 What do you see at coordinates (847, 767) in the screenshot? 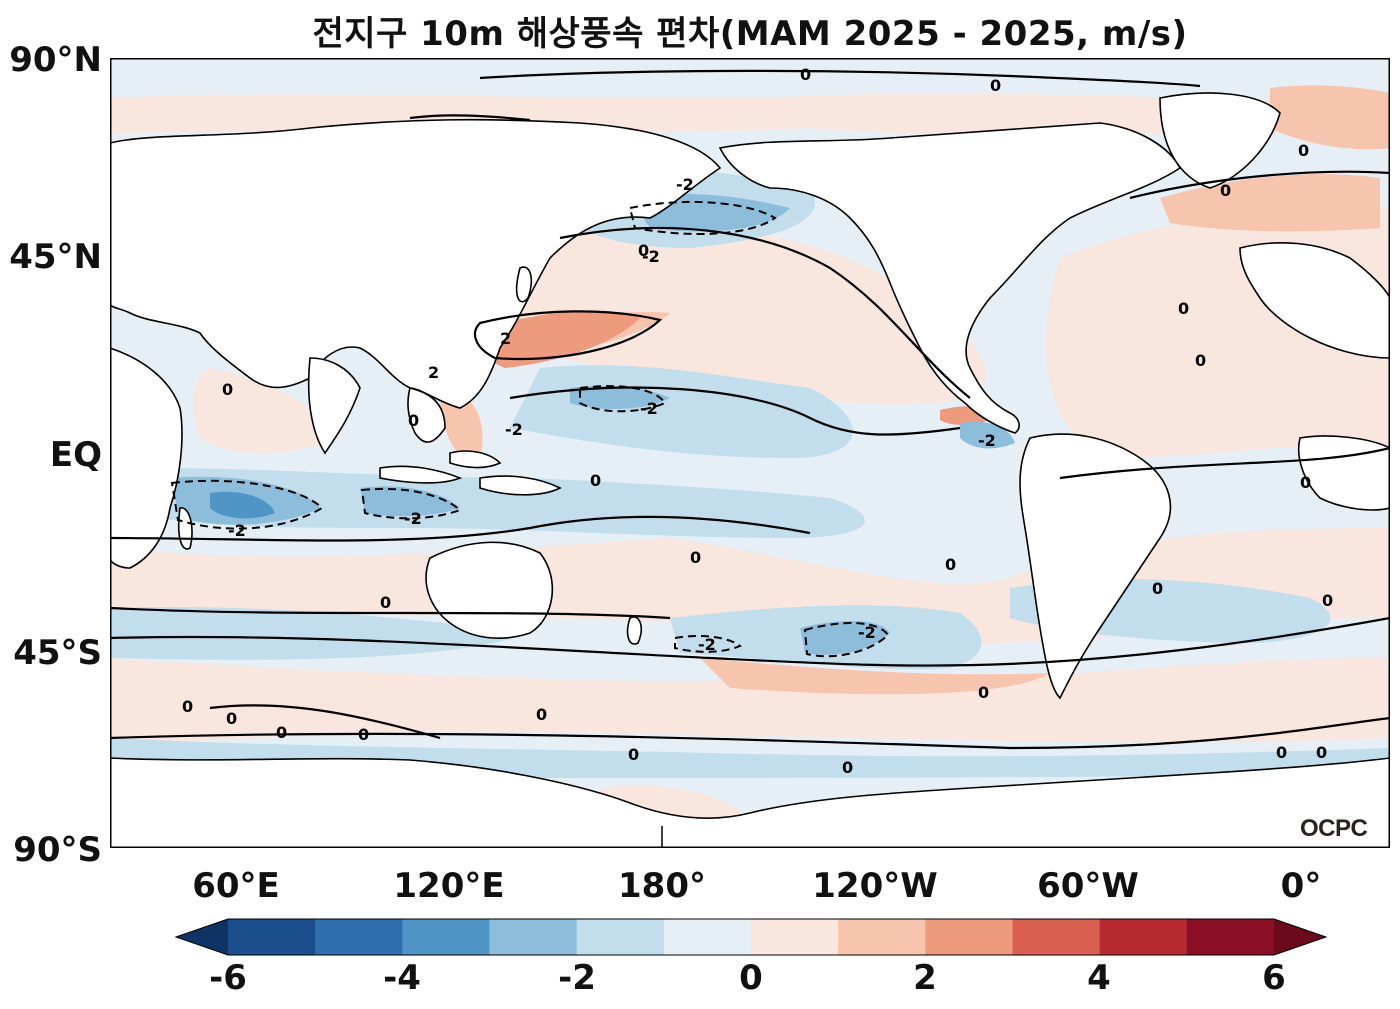
I see `contour-label-0z: 0` at bounding box center [847, 767].